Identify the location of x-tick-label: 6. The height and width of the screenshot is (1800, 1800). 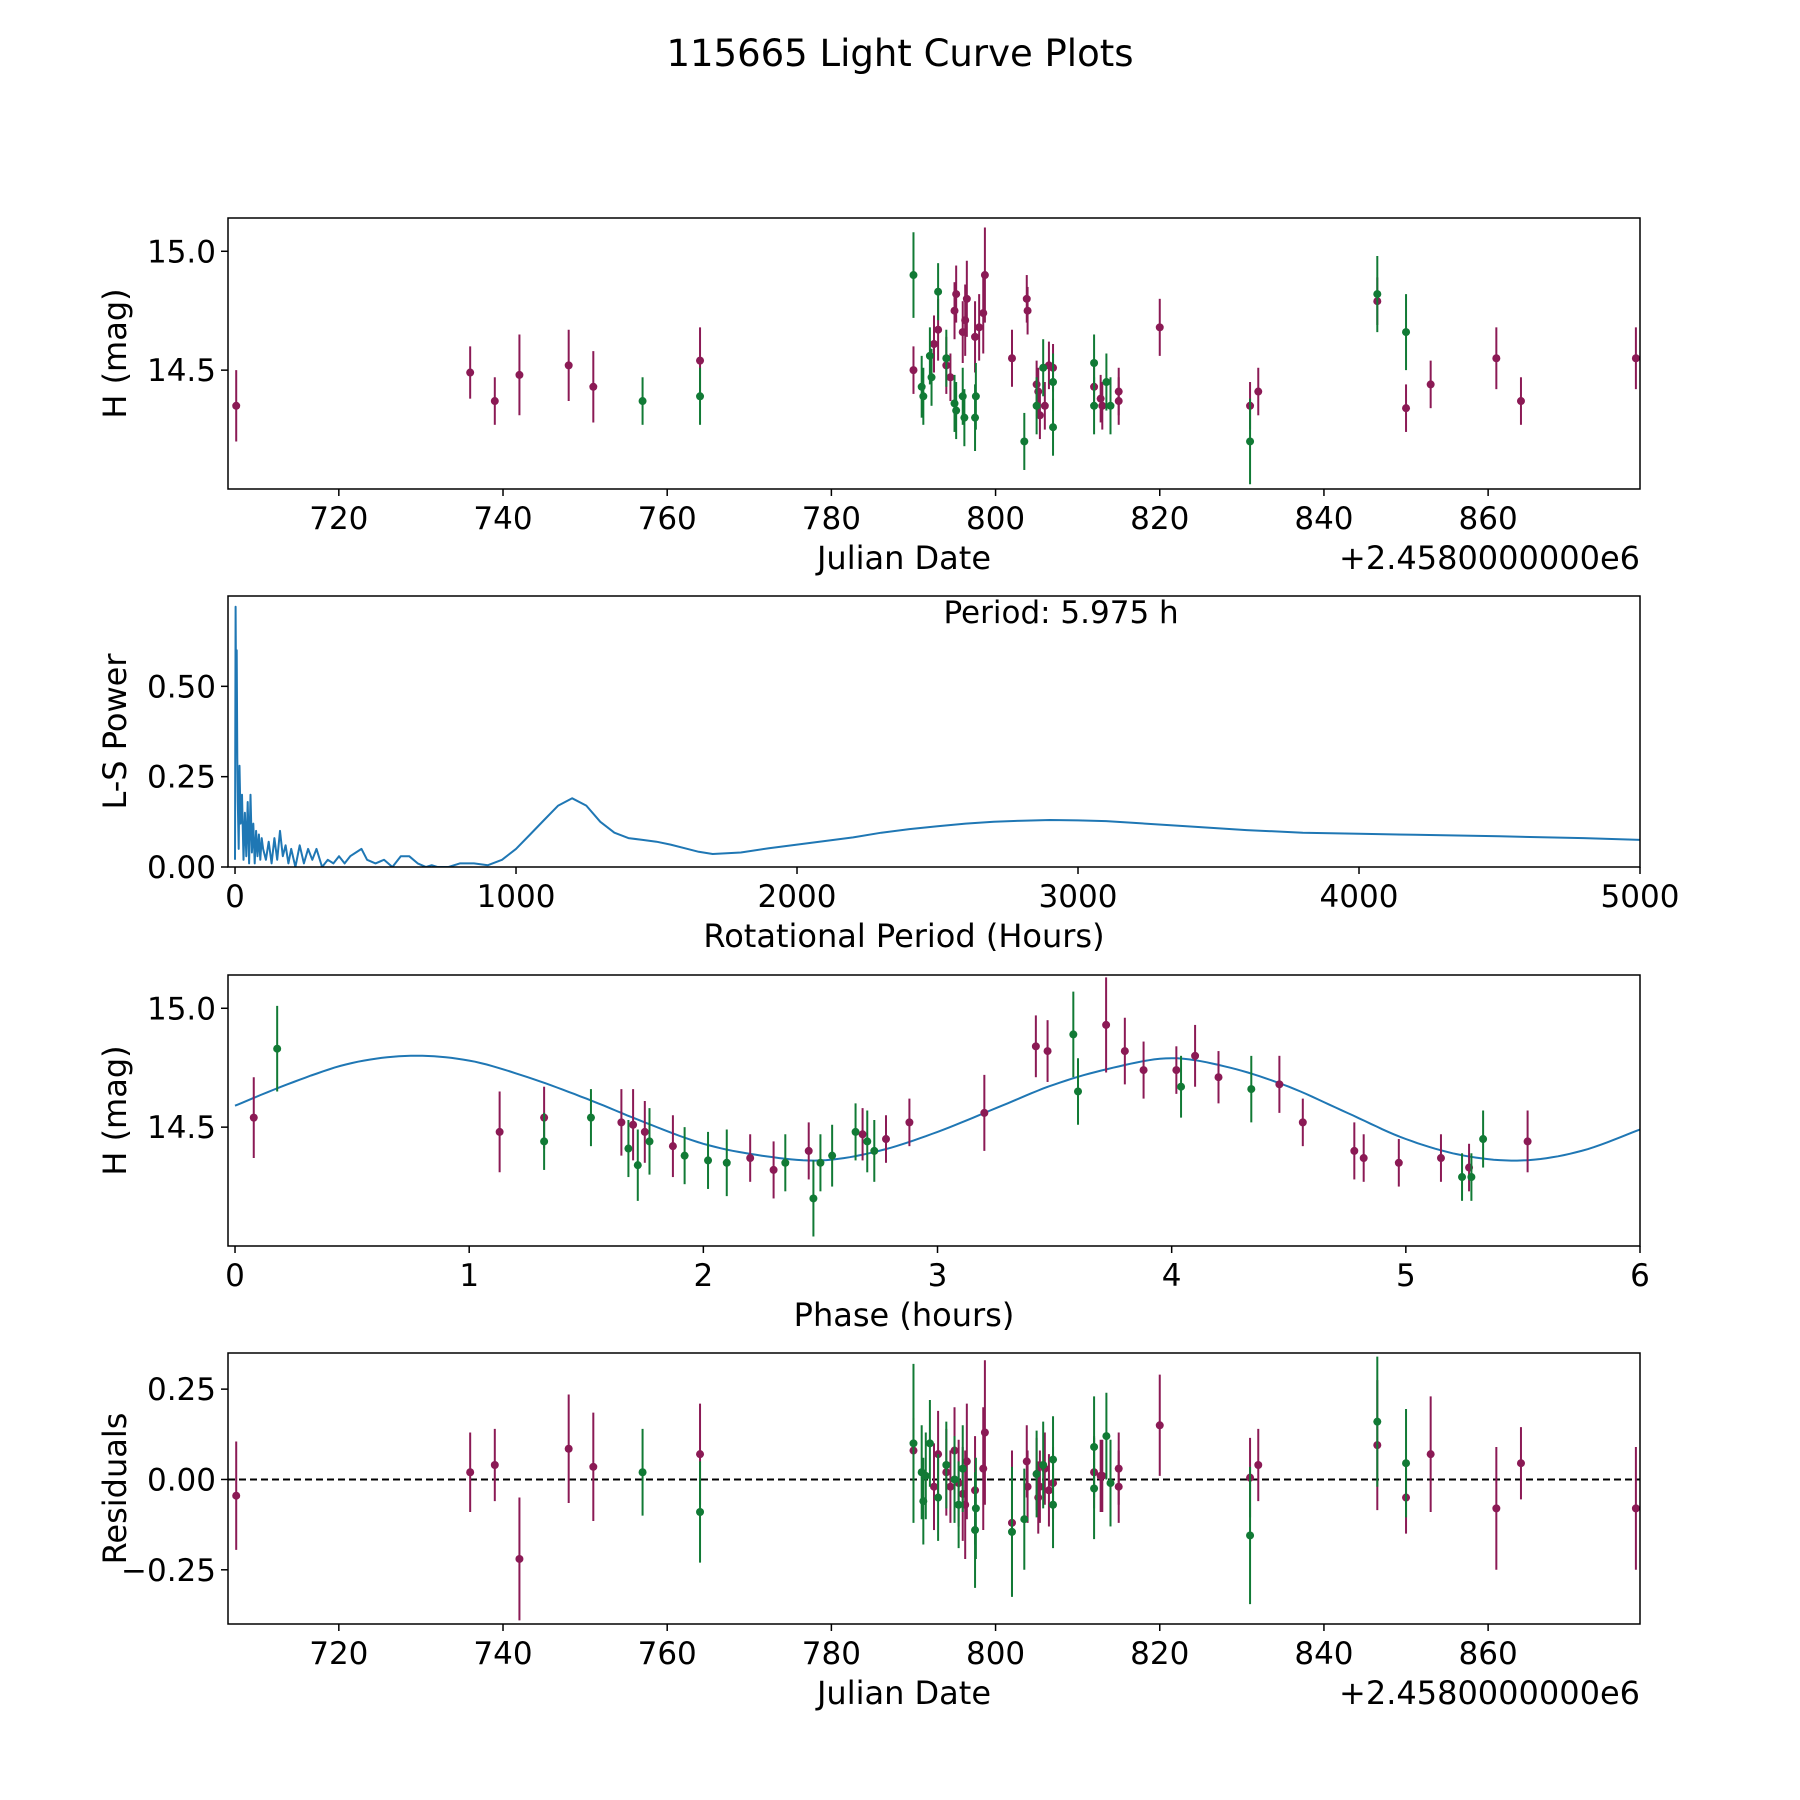
(1640, 1276).